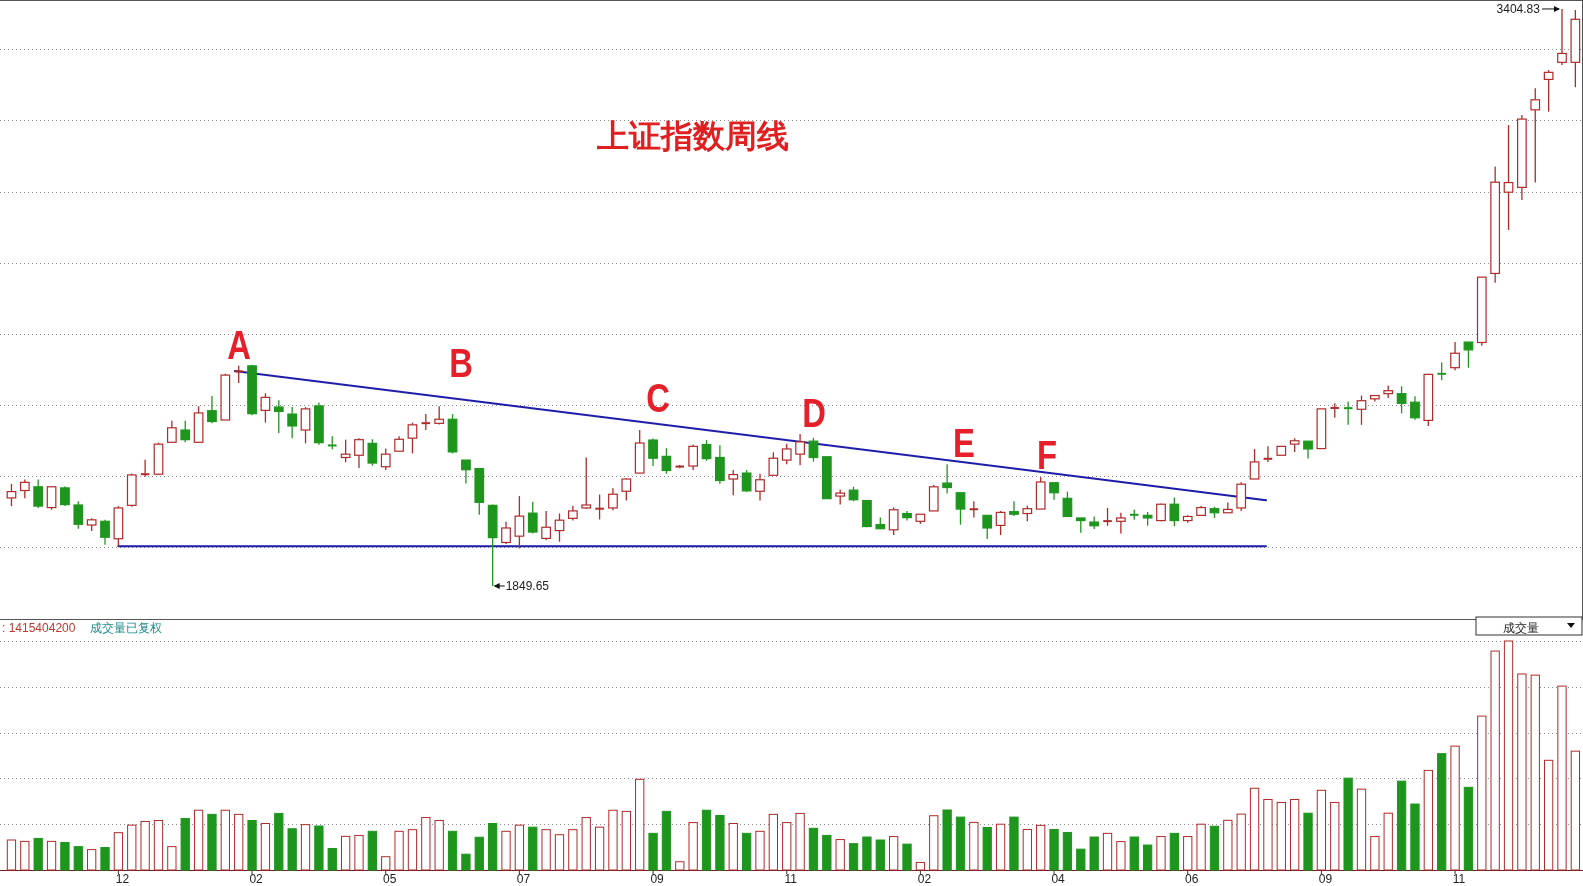  I want to click on x-tick-label: 05, so click(390, 879).